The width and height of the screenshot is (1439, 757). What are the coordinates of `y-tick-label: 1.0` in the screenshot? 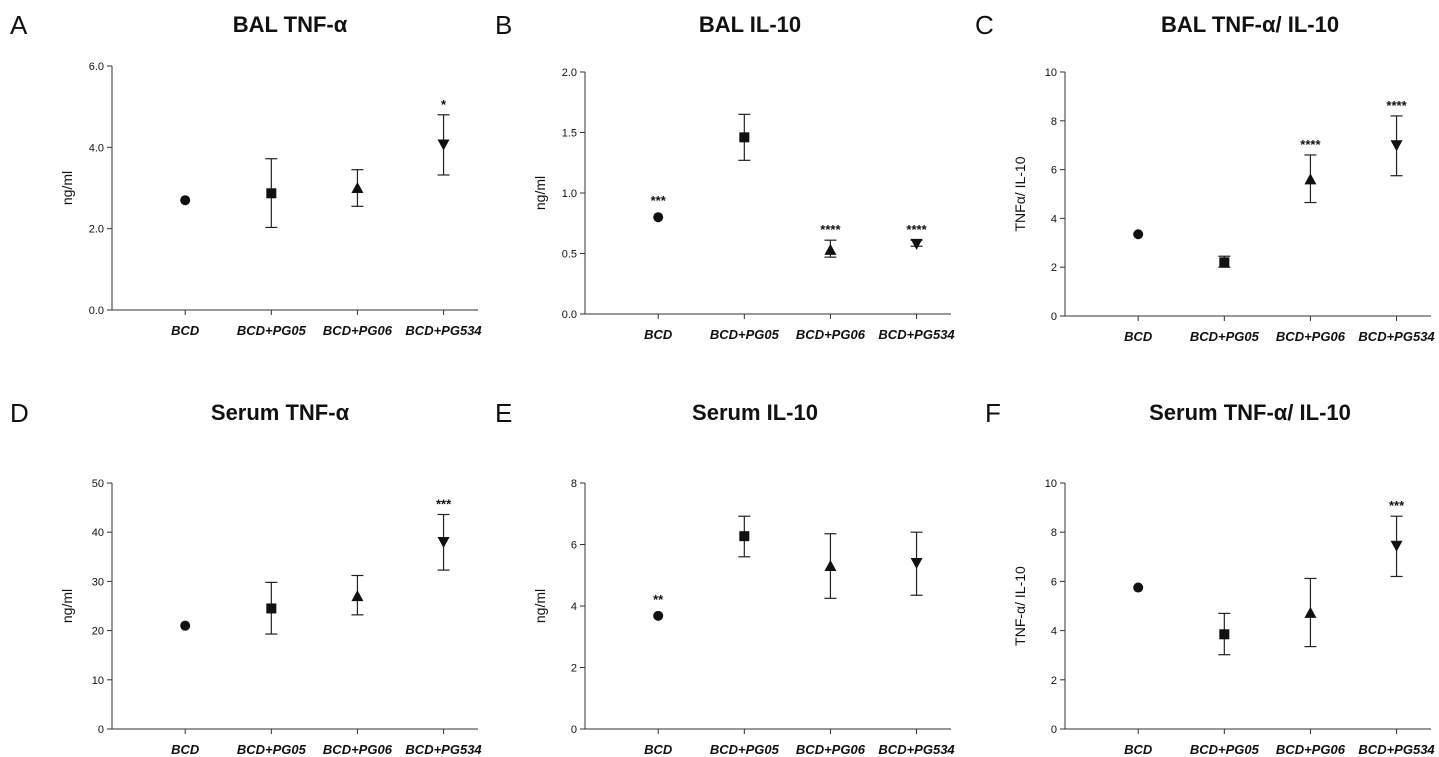 It's located at (569, 194).